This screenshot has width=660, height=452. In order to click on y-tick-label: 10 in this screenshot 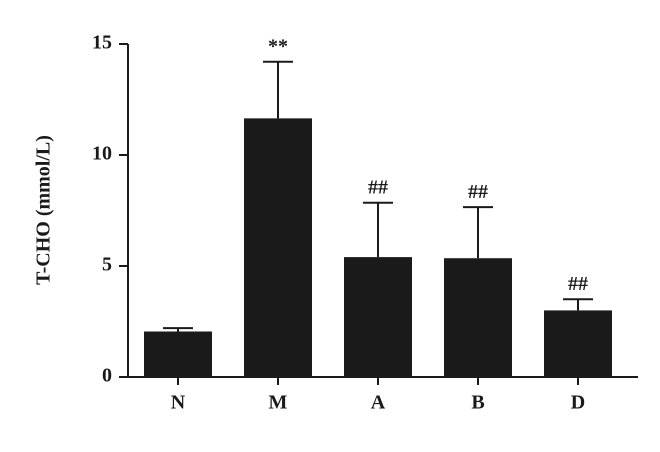, I will do `click(102, 154)`.